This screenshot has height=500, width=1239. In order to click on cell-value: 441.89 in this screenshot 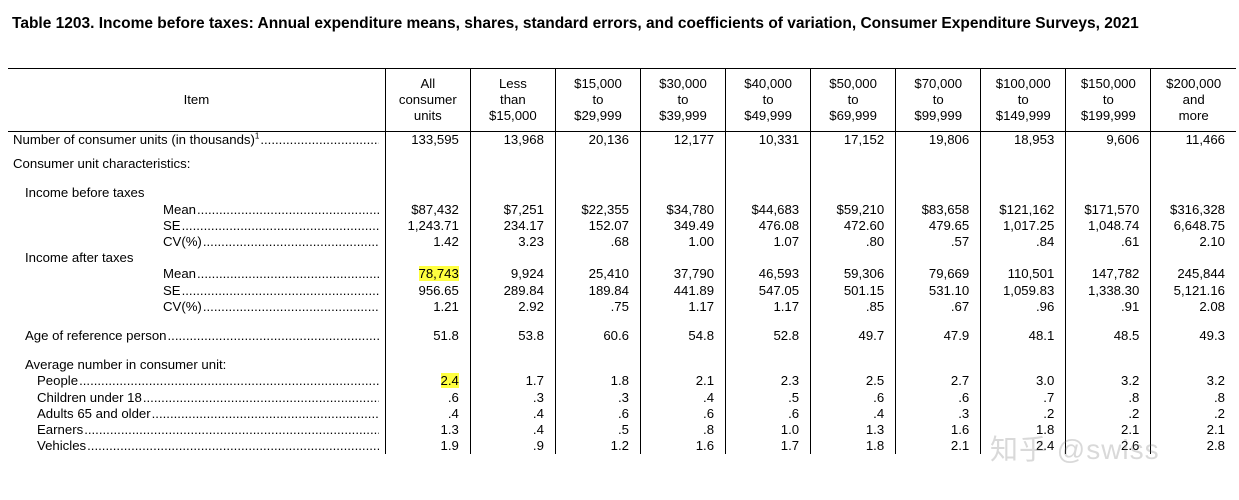, I will do `click(694, 290)`.